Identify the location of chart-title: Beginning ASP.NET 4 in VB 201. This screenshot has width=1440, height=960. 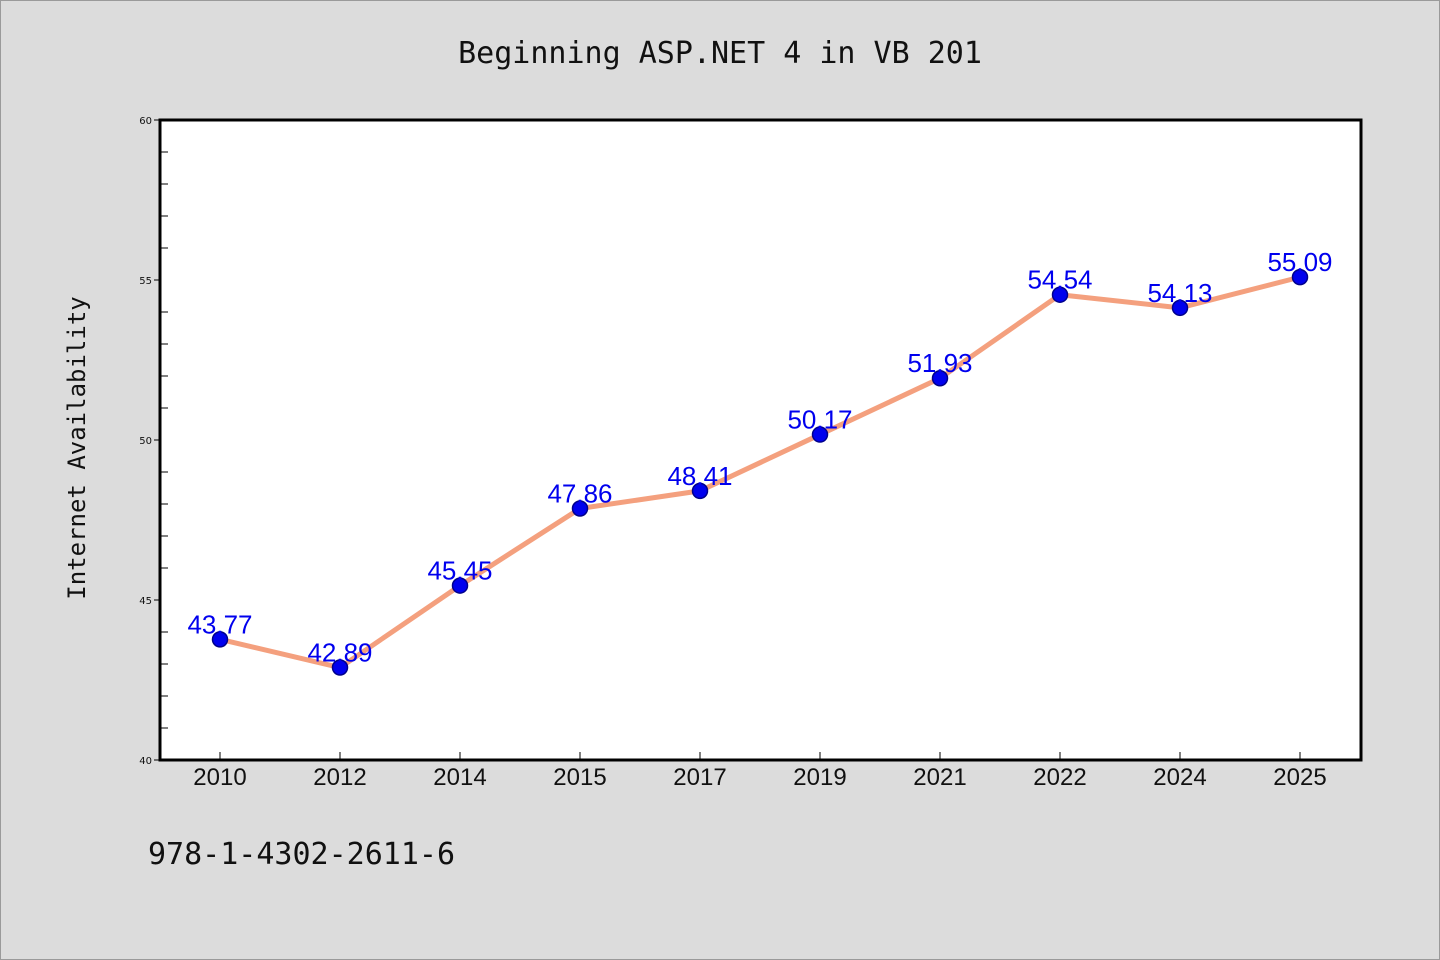
(720, 53).